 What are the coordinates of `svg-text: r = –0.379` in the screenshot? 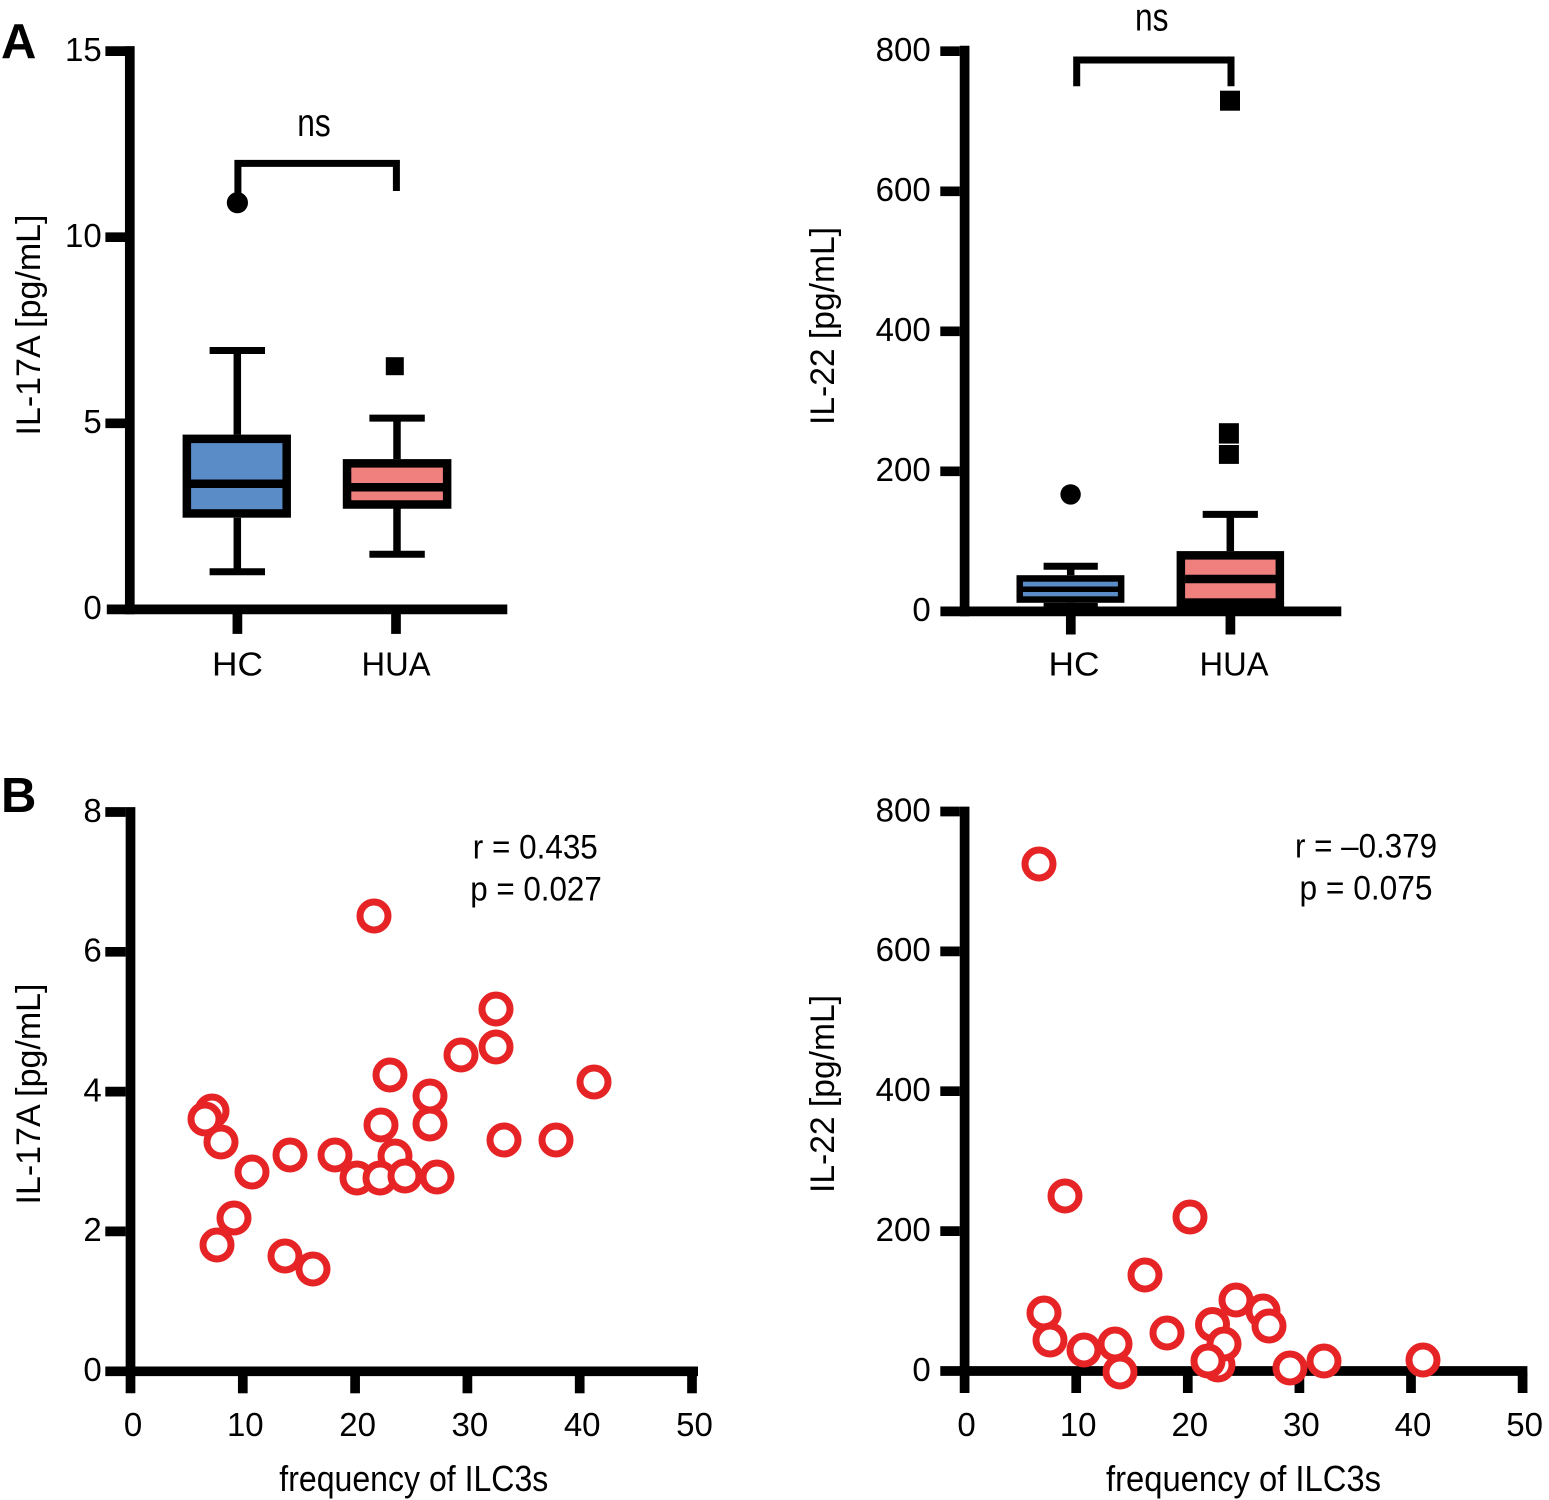 It's located at (1366, 847).